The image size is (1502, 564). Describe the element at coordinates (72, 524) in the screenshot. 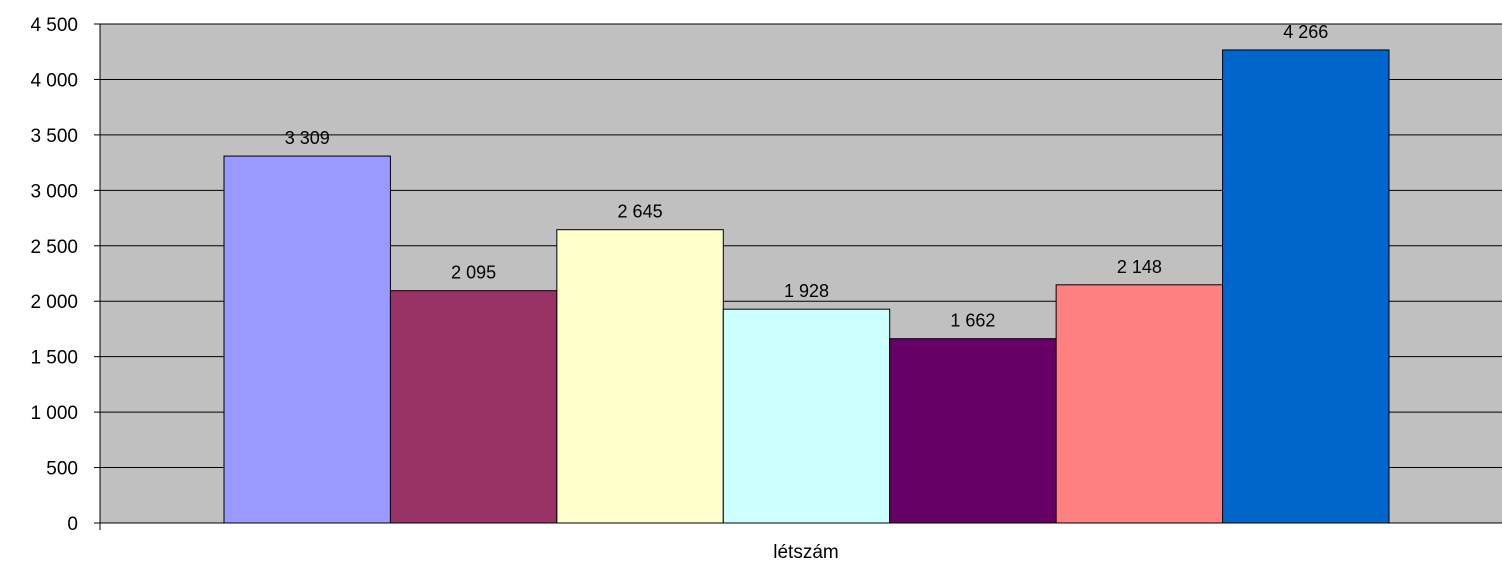

I see `y-tick-label: 0` at that location.